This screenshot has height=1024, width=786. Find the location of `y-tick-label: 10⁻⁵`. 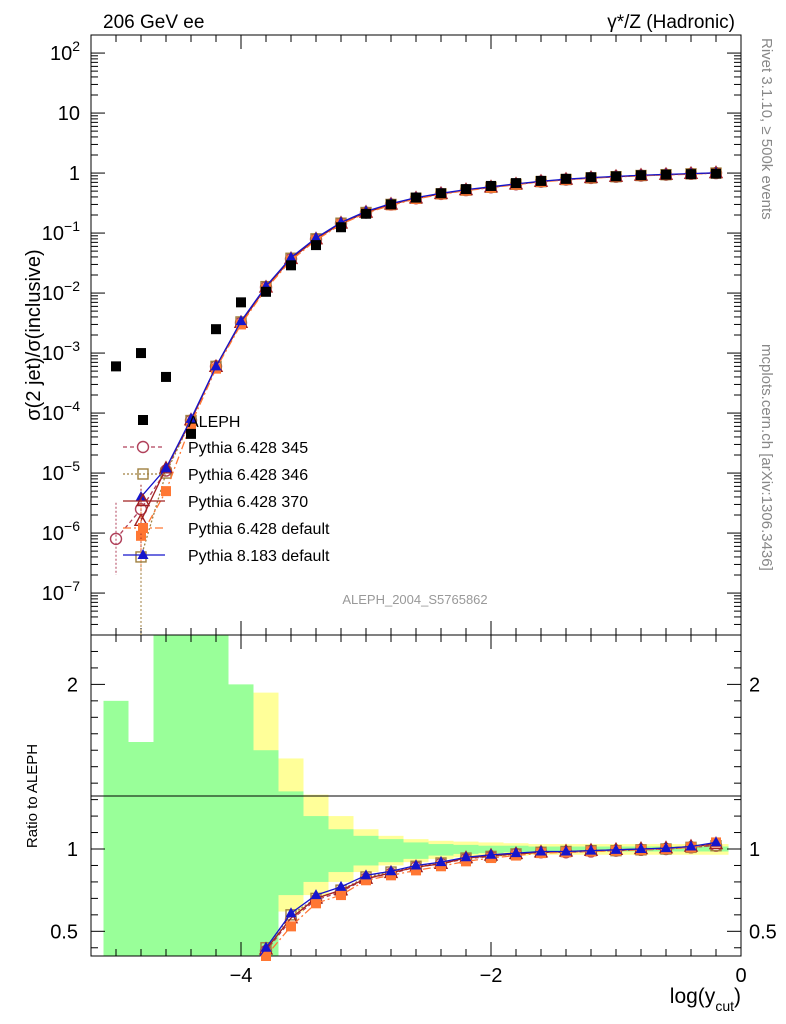

y-tick-label: 10⁻⁵ is located at coordinates (61, 471).